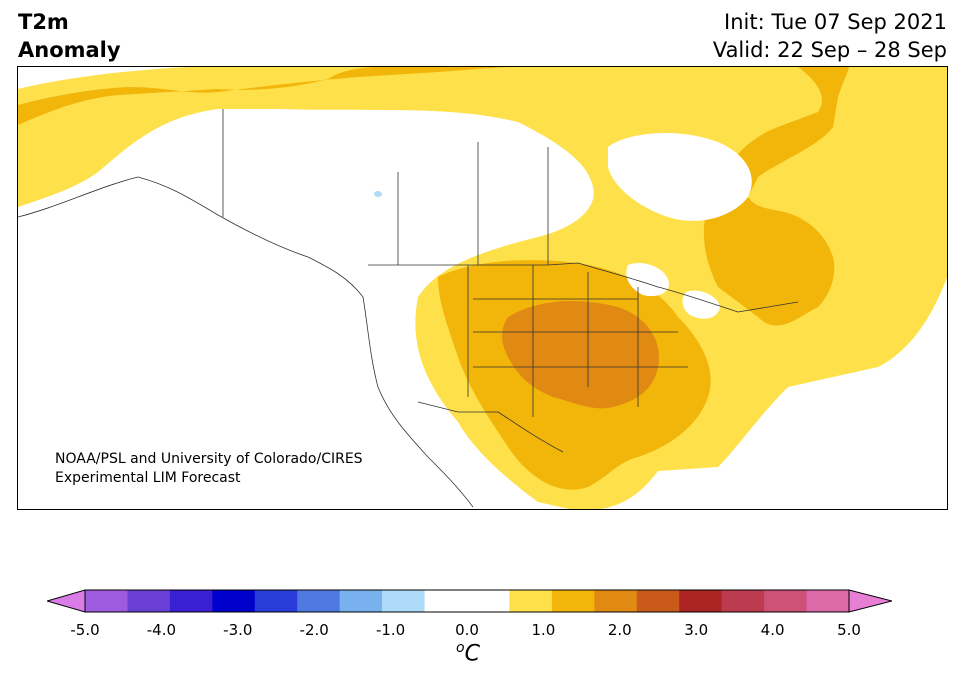 This screenshot has width=959, height=680. I want to click on init-date: Init: Tue 07 Sep 2021, so click(835, 22).